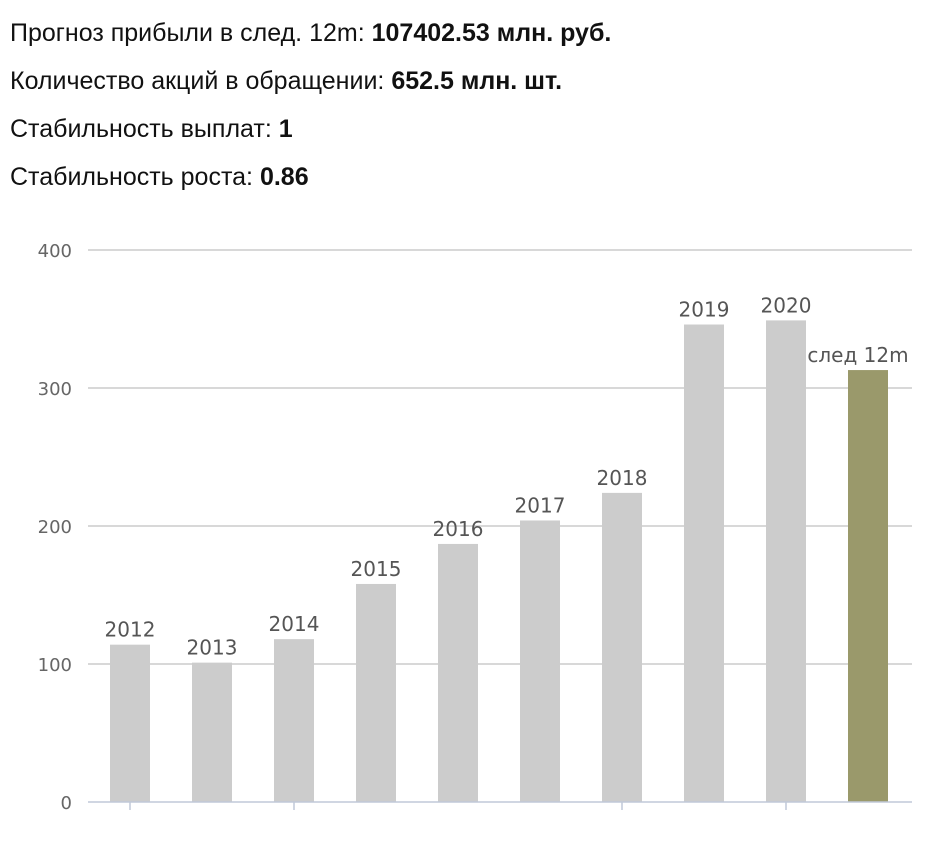 The image size is (942, 844). What do you see at coordinates (458, 529) in the screenshot?
I see `bar-category-label: 2016` at bounding box center [458, 529].